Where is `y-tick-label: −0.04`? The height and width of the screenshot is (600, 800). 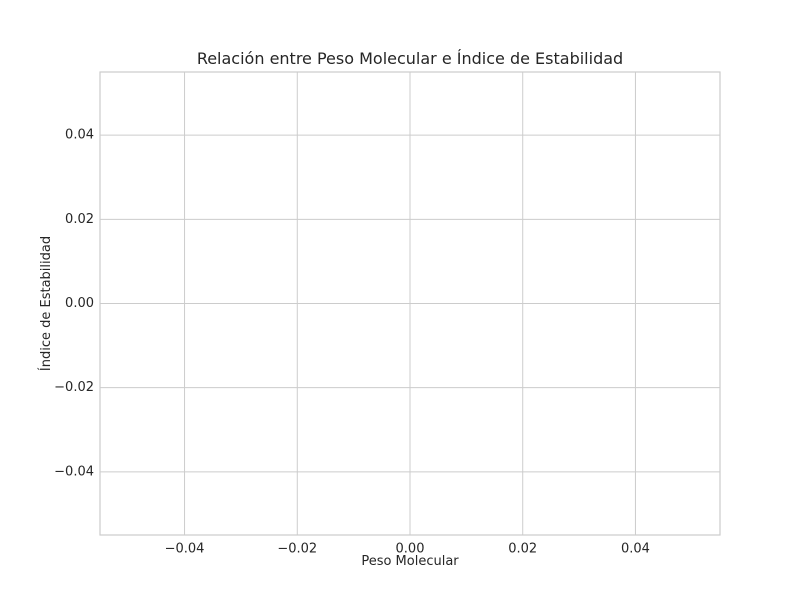
y-tick-label: −0.04 is located at coordinates (74, 471).